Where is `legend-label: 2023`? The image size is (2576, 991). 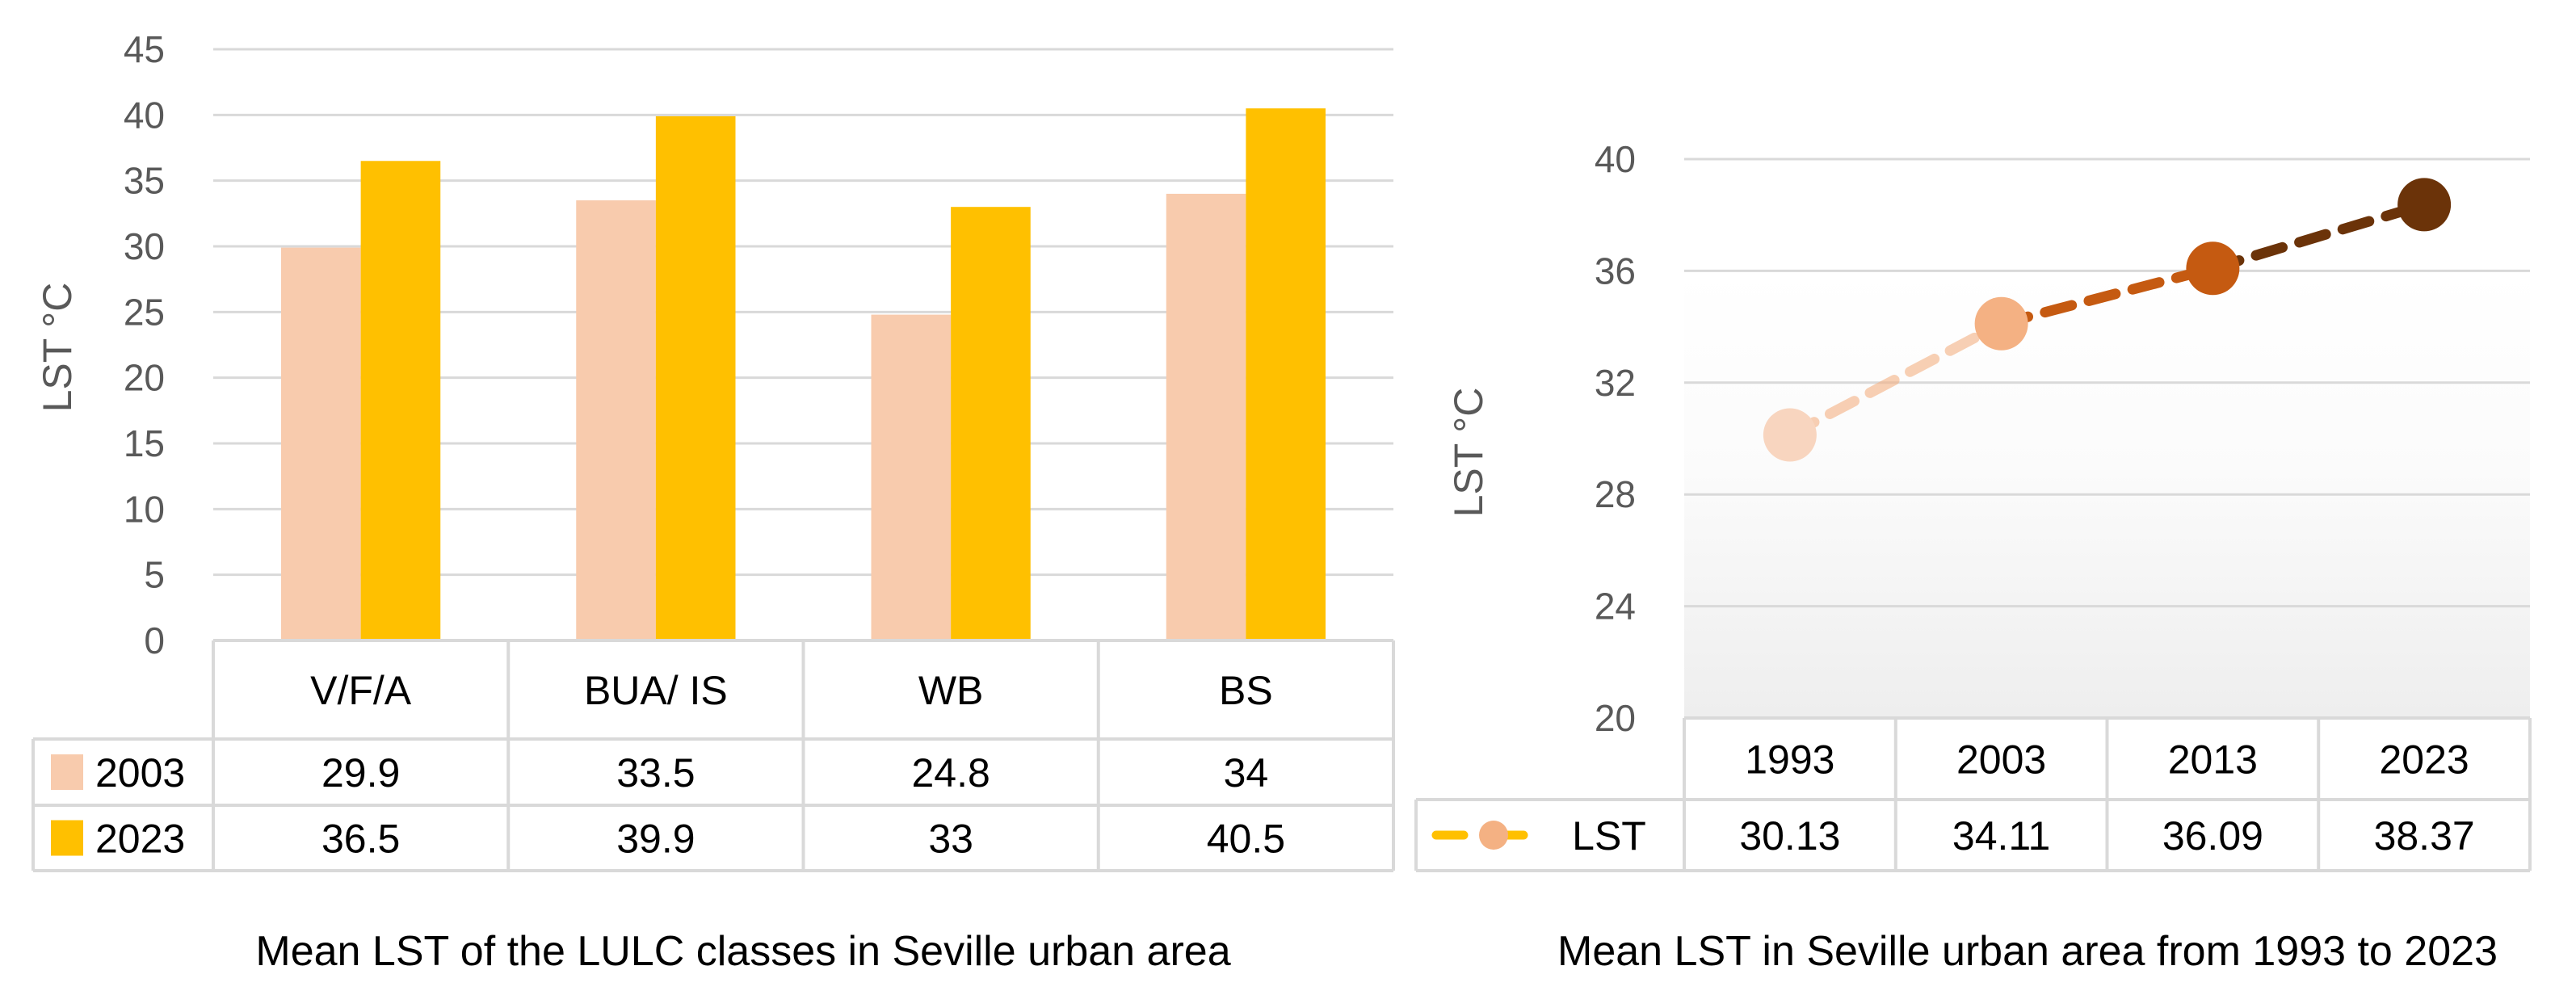 legend-label: 2023 is located at coordinates (140, 839).